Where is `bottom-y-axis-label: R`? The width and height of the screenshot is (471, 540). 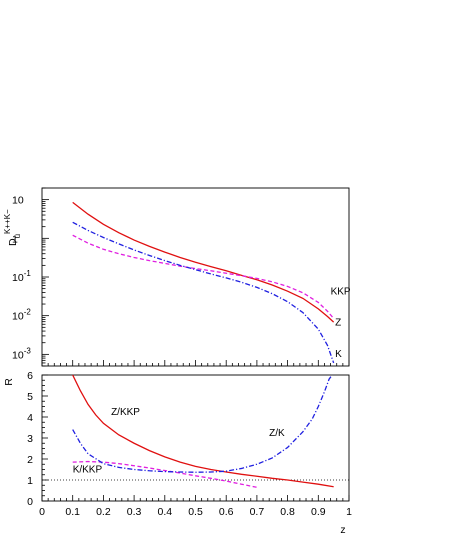 bottom-y-axis-label: R is located at coordinates (9, 382).